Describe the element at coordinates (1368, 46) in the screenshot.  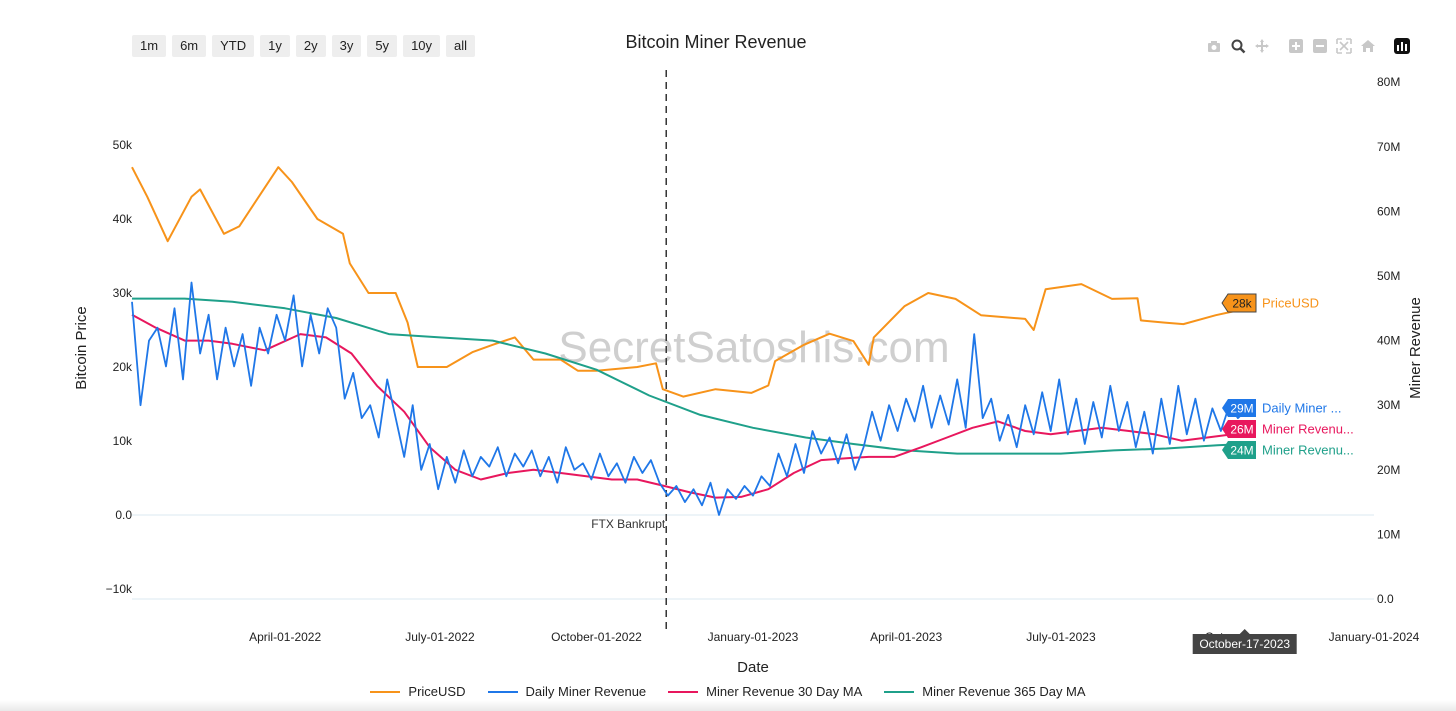
I see `home-icon` at that location.